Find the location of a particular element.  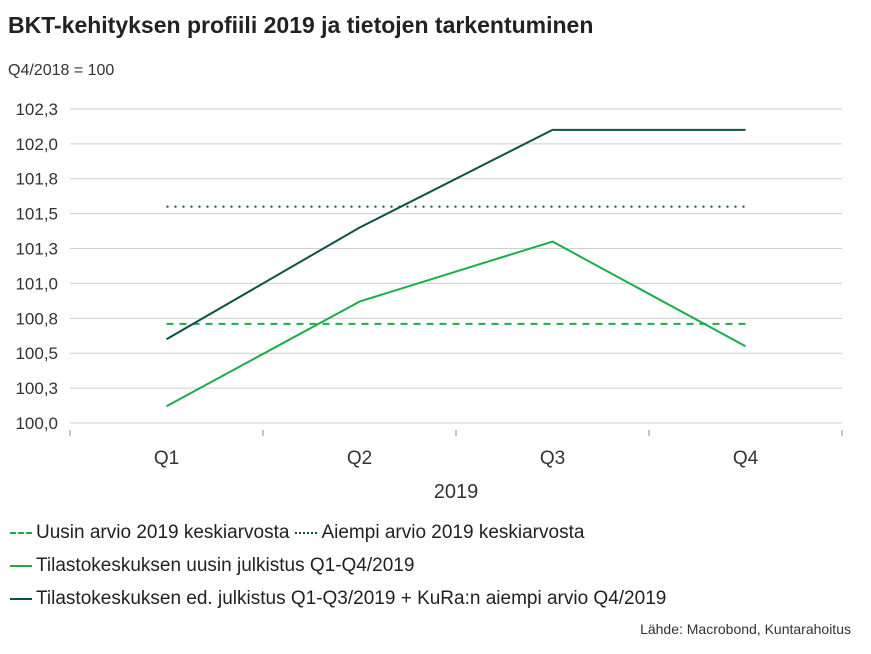

legend-swatch-solid-dark is located at coordinates (21, 598).